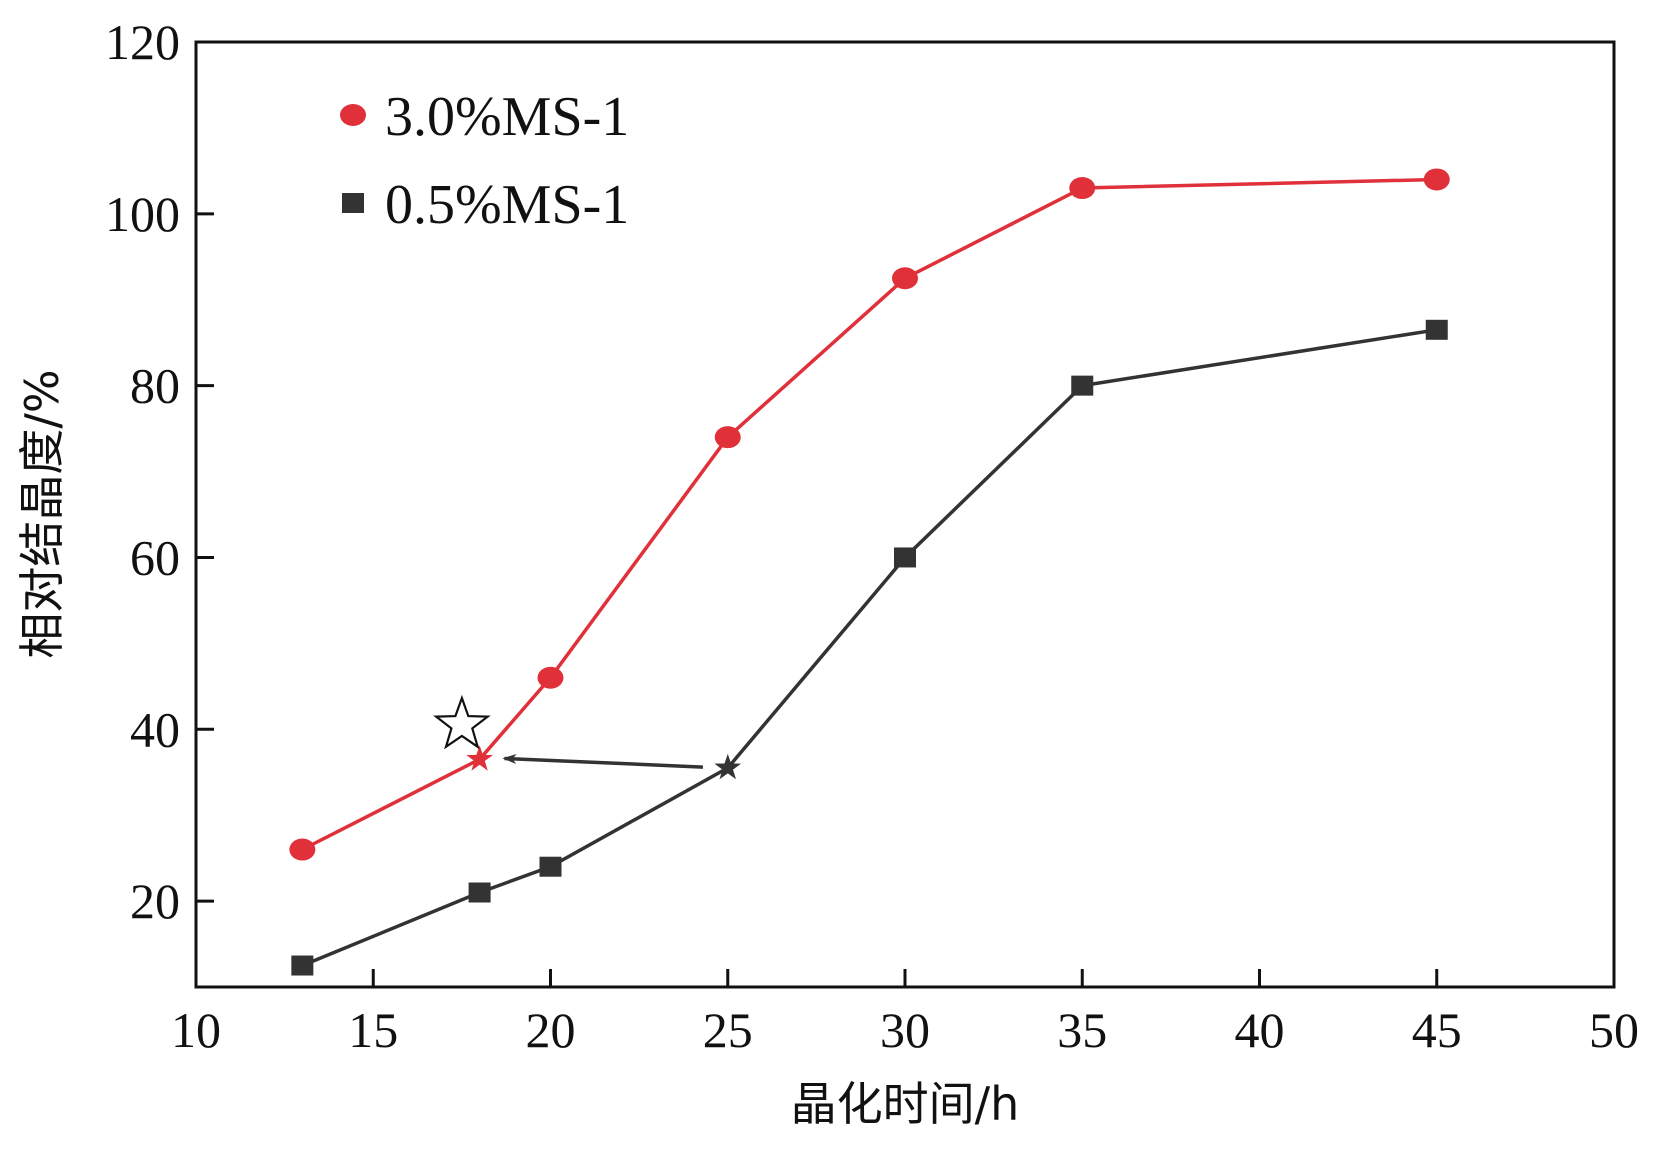 Image resolution: width=1654 pixels, height=1150 pixels. What do you see at coordinates (1614, 1030) in the screenshot?
I see `x-tick-label: 50` at bounding box center [1614, 1030].